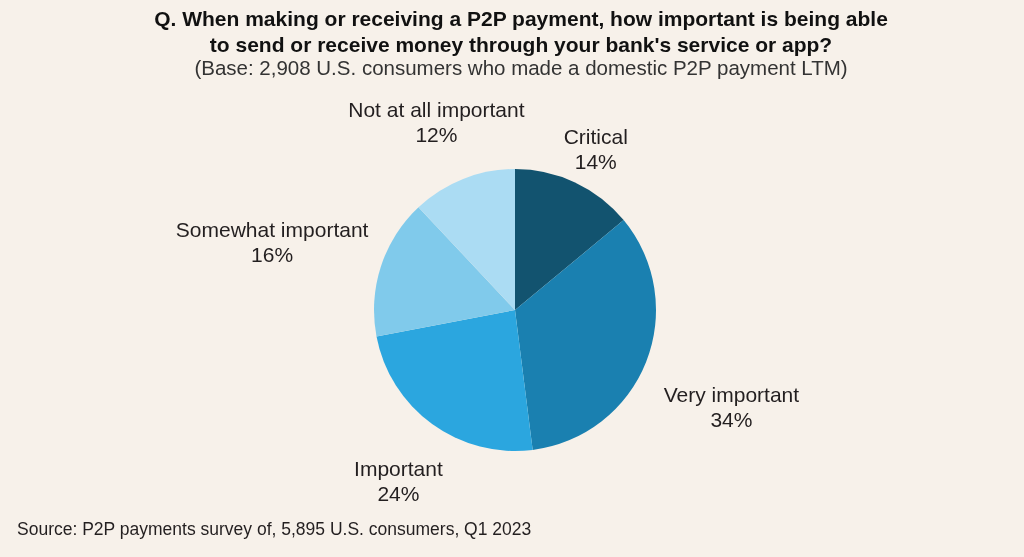 This screenshot has width=1024, height=557. I want to click on data-label: 16%, so click(272, 255).